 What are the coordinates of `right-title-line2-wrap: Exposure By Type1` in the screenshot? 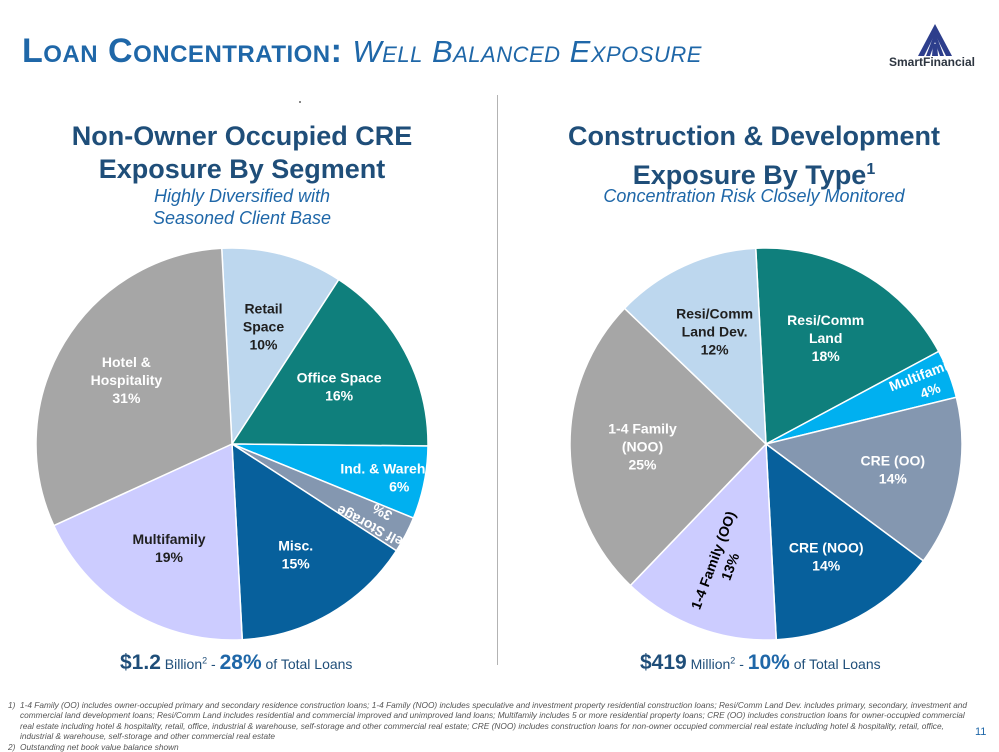 It's located at (754, 172).